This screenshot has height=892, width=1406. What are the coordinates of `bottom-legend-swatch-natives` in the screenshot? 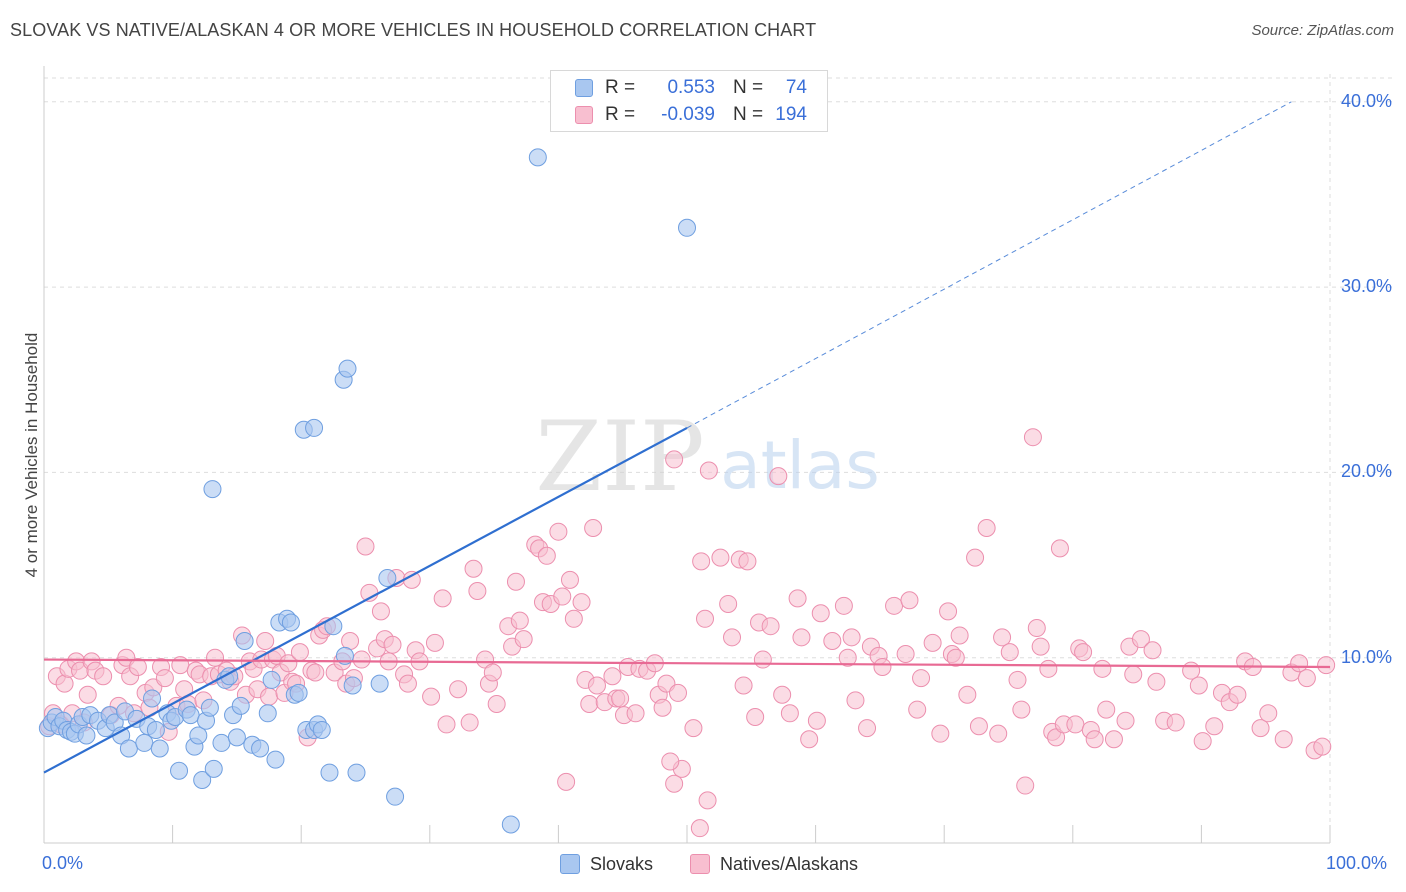 It's located at (700, 864).